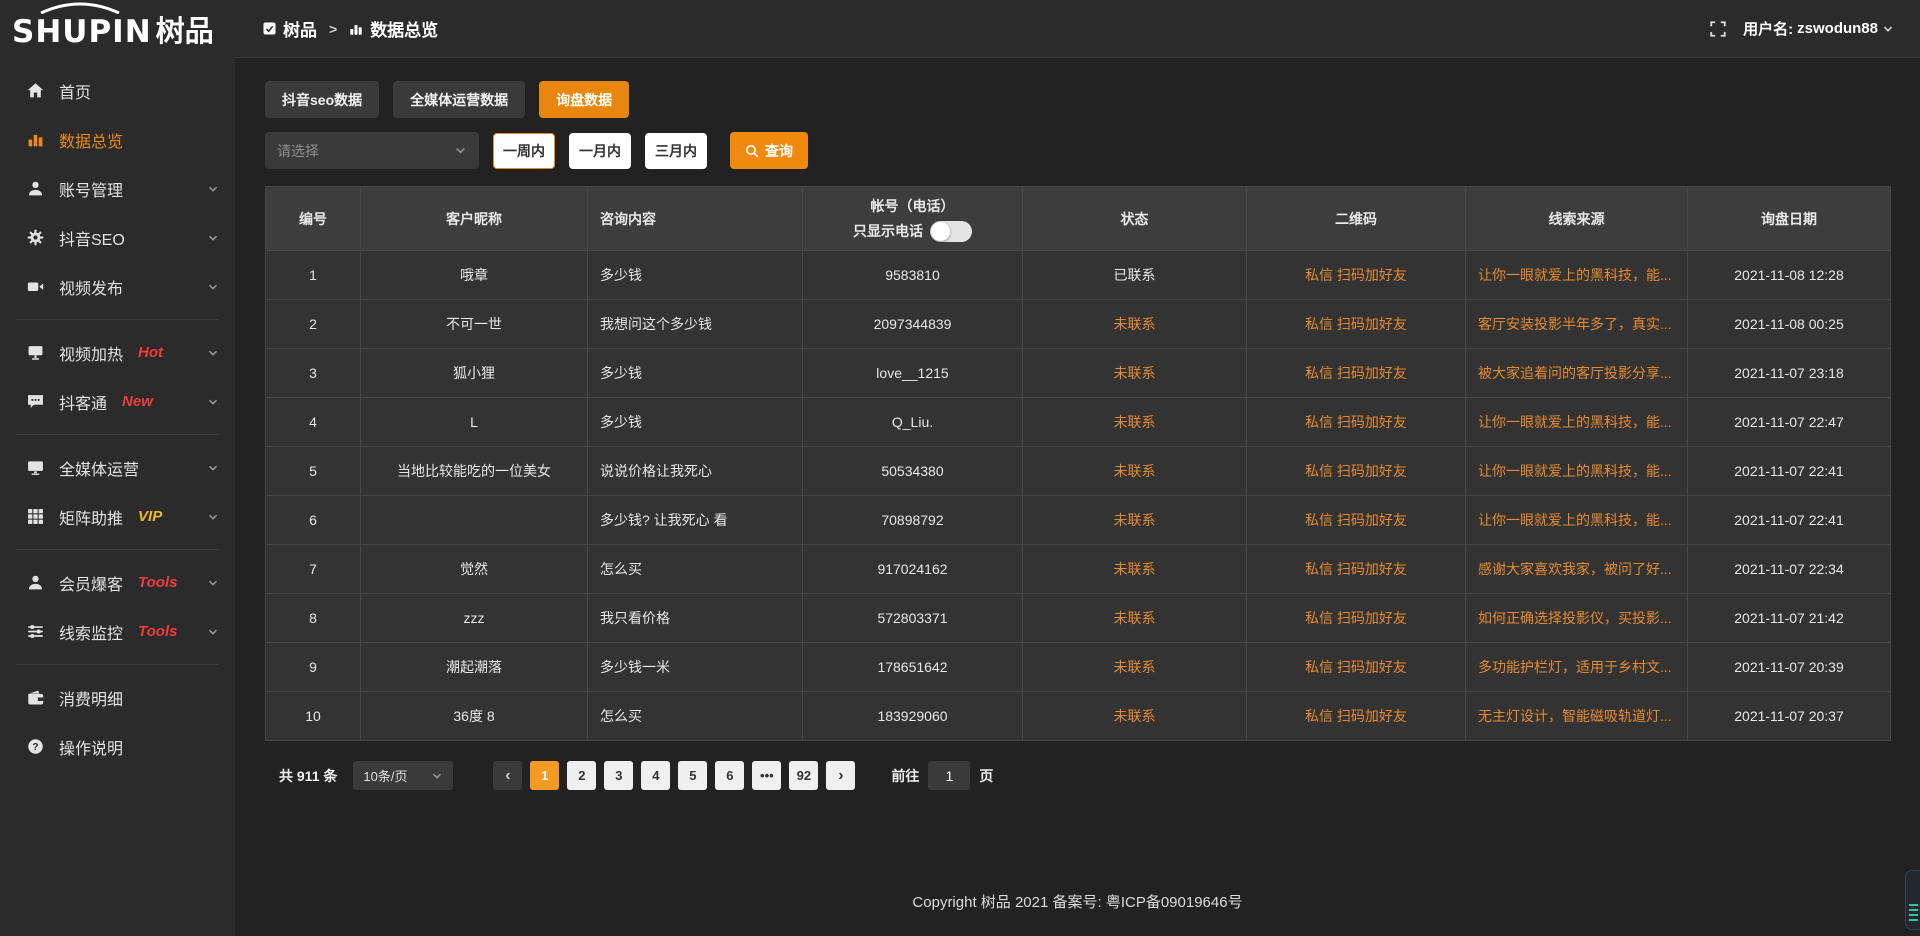 The height and width of the screenshot is (936, 1920). Describe the element at coordinates (600, 150) in the screenshot. I see `period-month-button: 一月内` at that location.